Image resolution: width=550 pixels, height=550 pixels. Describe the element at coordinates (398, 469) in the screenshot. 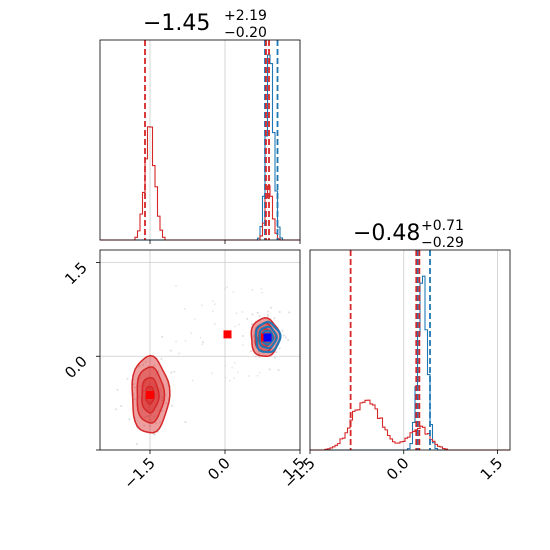

I see `x-tick-label-param-2: 0.0` at that location.